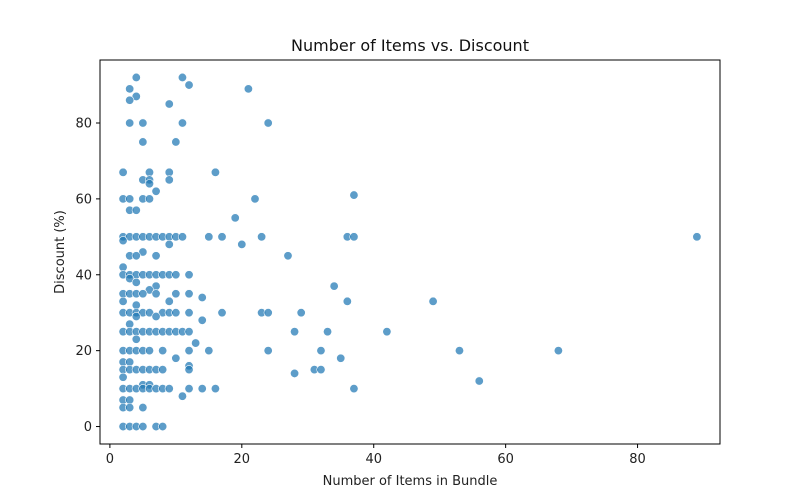  Describe the element at coordinates (410, 45) in the screenshot. I see `chart-title: Number of Items vs. Discount` at that location.